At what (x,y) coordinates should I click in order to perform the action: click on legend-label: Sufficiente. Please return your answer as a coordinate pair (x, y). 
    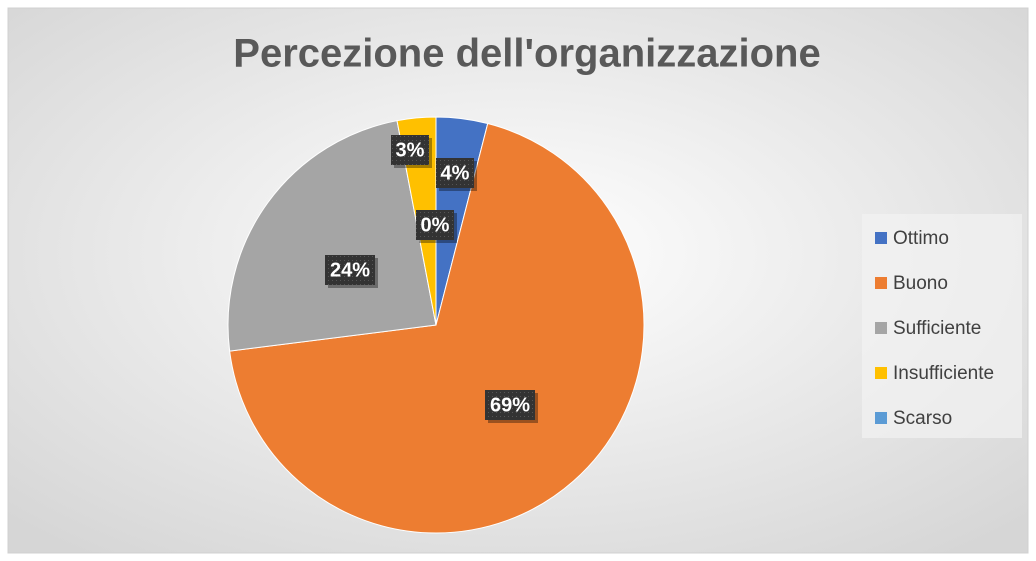
    Looking at the image, I should click on (937, 328).